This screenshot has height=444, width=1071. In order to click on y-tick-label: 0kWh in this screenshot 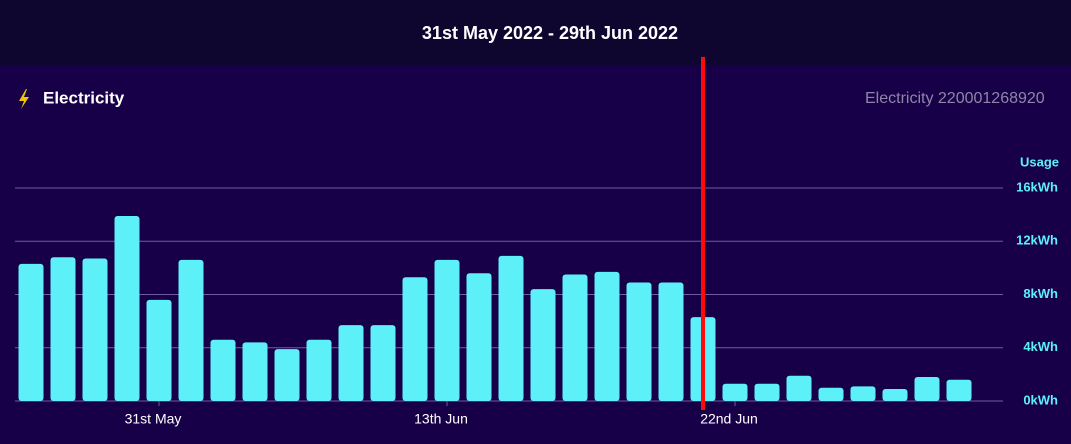, I will do `click(1040, 399)`.